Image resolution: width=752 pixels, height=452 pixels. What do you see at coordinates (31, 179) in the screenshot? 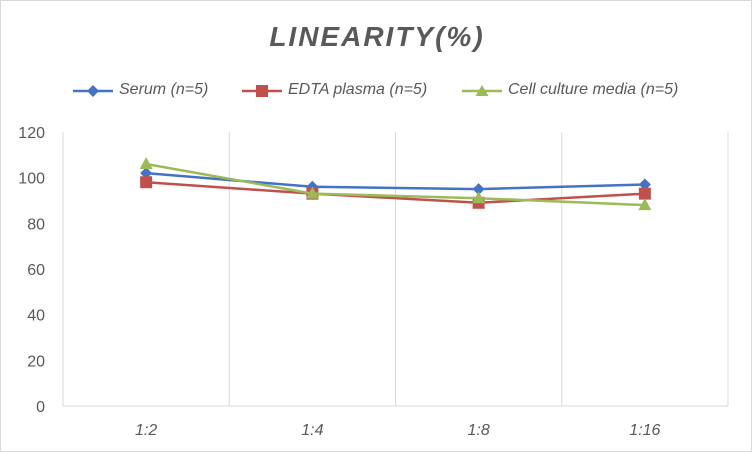
I see `y-tick-label: 100` at bounding box center [31, 179].